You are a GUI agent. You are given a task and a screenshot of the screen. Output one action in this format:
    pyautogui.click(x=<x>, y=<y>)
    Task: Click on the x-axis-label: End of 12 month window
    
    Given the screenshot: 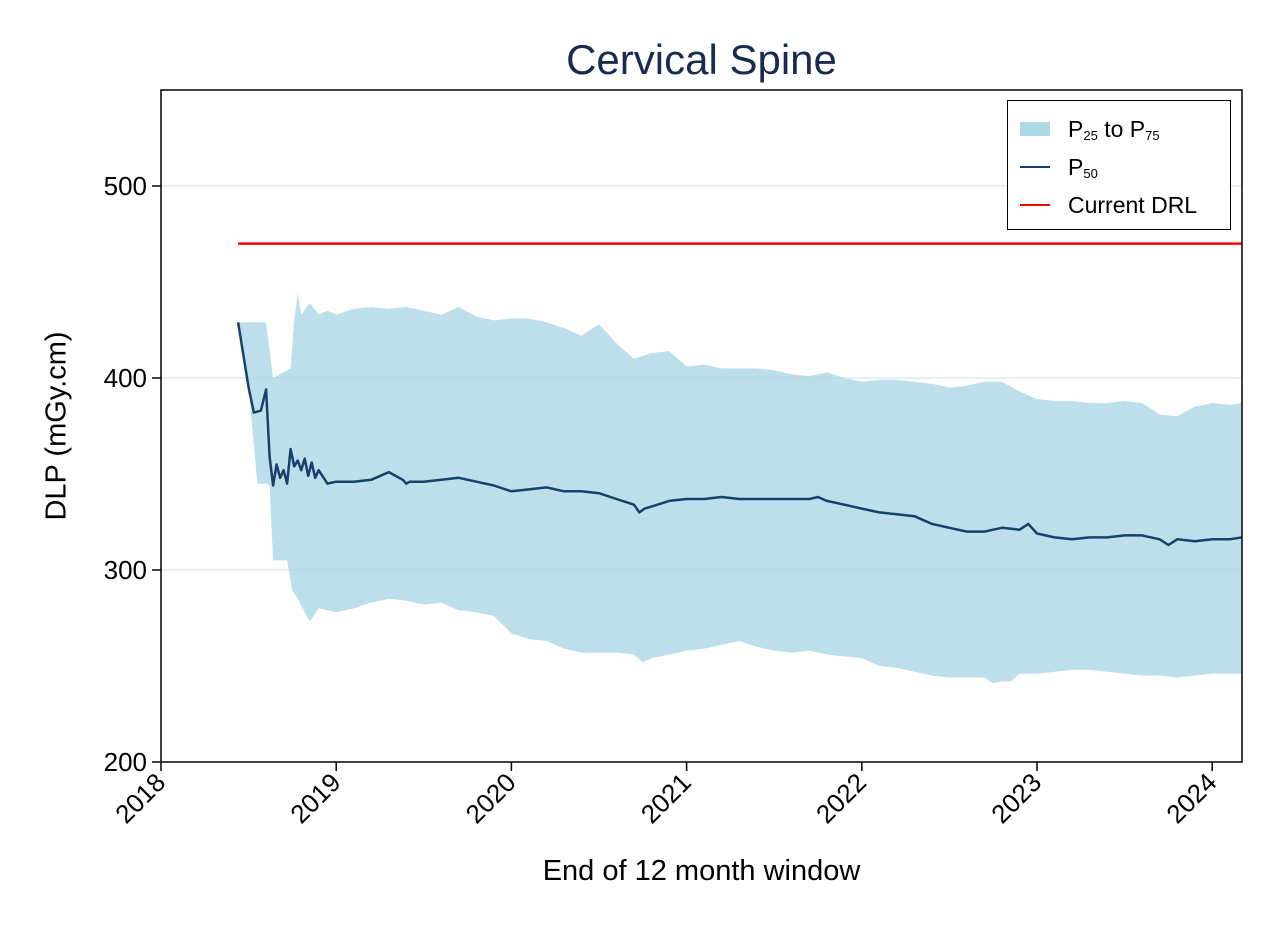 What is the action you would take?
    pyautogui.click(x=701, y=871)
    